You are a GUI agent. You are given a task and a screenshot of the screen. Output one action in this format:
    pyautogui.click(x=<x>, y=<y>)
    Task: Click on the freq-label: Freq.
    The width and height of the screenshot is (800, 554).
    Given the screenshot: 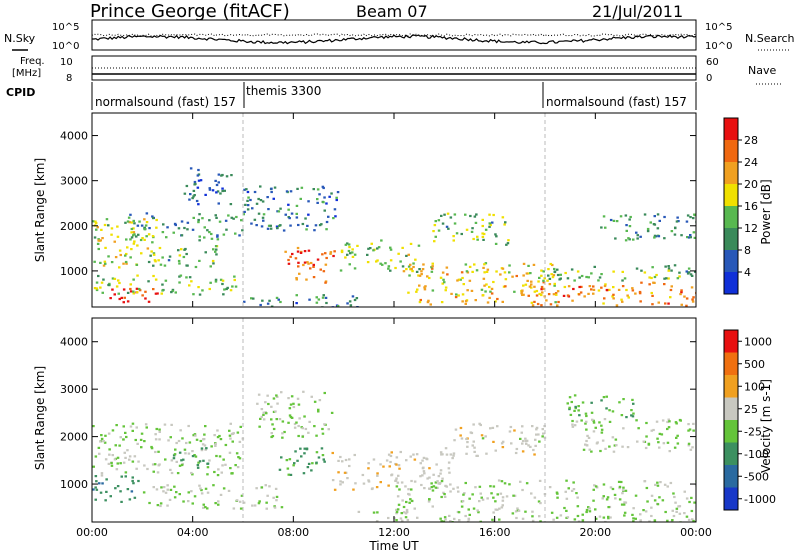 What is the action you would take?
    pyautogui.click(x=32, y=61)
    